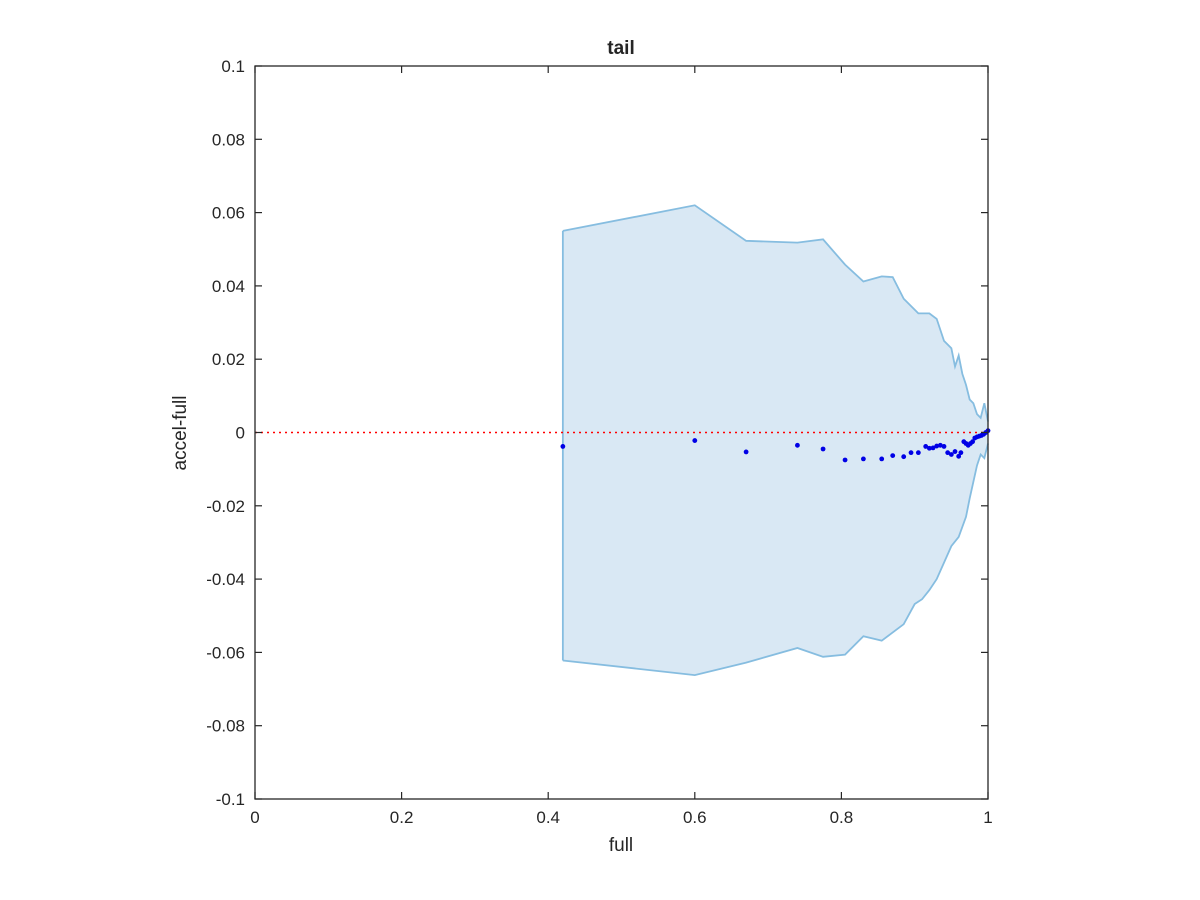  What do you see at coordinates (775, 313) in the screenshot?
I see `band-upper-edge` at bounding box center [775, 313].